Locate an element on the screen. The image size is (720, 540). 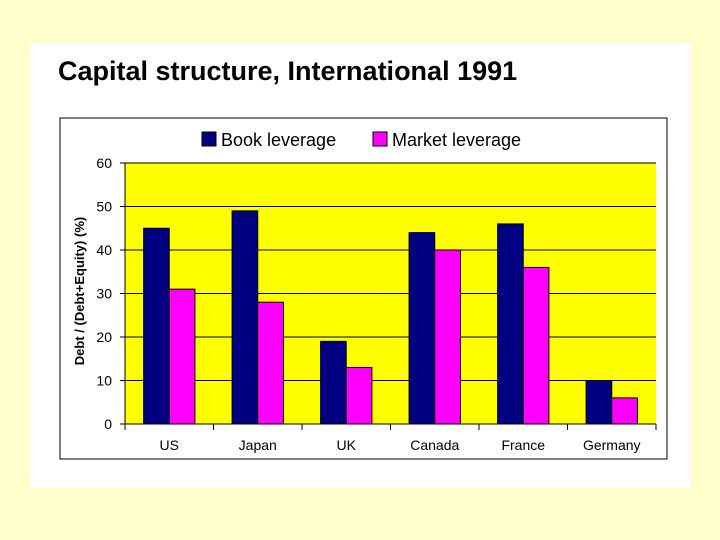
x-tick-label: Germany is located at coordinates (612, 445).